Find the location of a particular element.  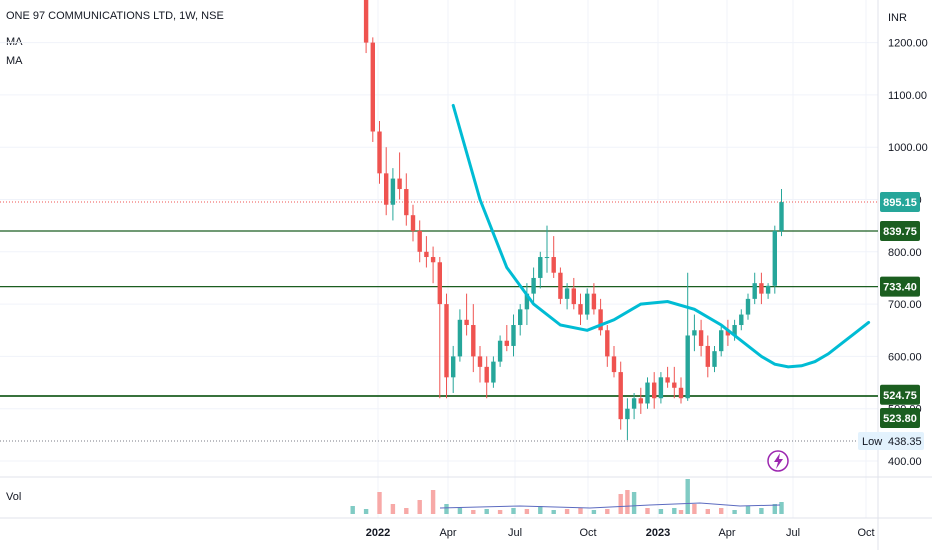

lightning-icon is located at coordinates (778, 461).